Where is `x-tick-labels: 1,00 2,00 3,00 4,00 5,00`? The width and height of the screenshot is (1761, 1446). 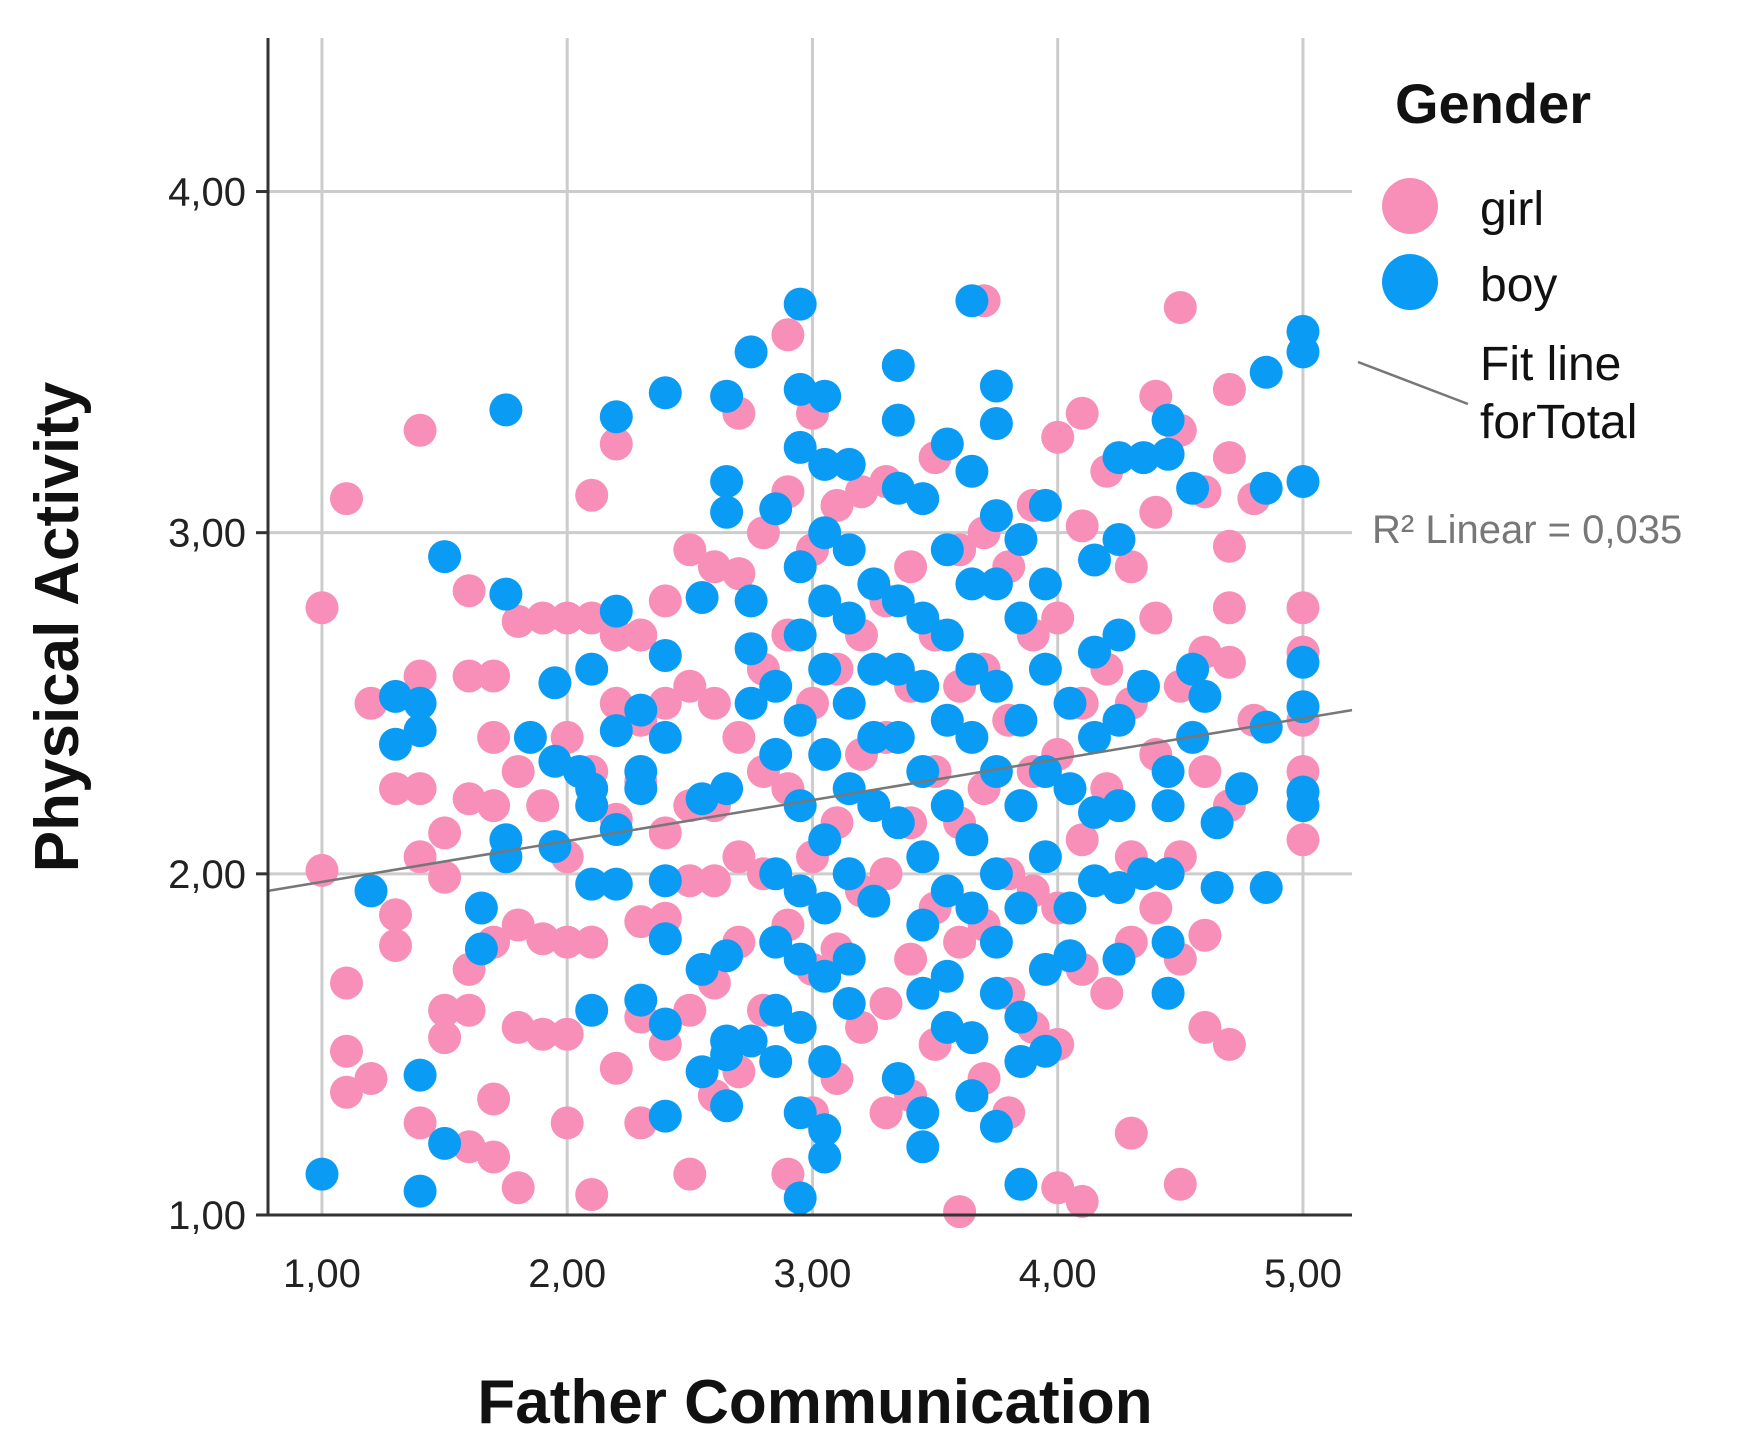
x-tick-labels: 1,00 2,00 3,00 4,00 5,00 is located at coordinates (812, 1274).